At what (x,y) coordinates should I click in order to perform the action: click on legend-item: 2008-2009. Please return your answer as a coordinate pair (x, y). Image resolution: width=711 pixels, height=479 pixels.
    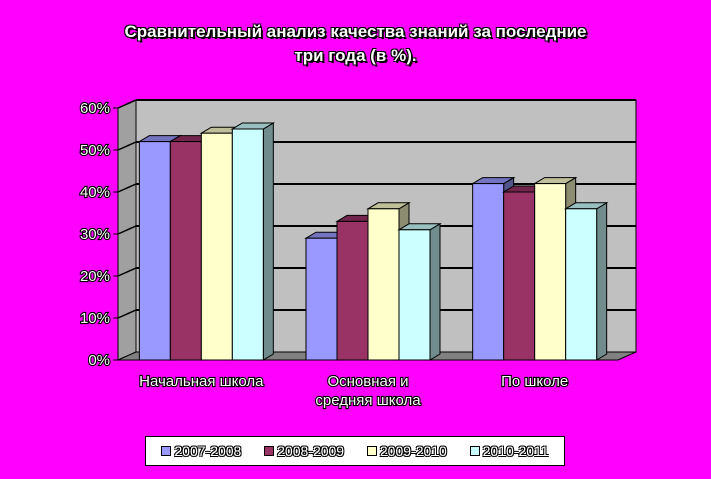
    Looking at the image, I should click on (304, 451).